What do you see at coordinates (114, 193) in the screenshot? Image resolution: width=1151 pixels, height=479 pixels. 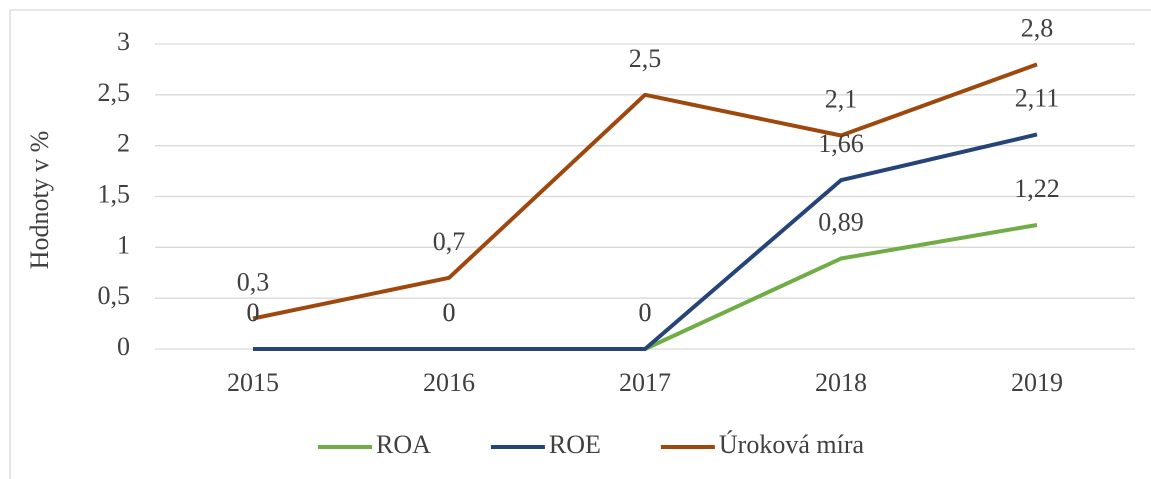 I see `y-tick-label: 1,5` at bounding box center [114, 193].